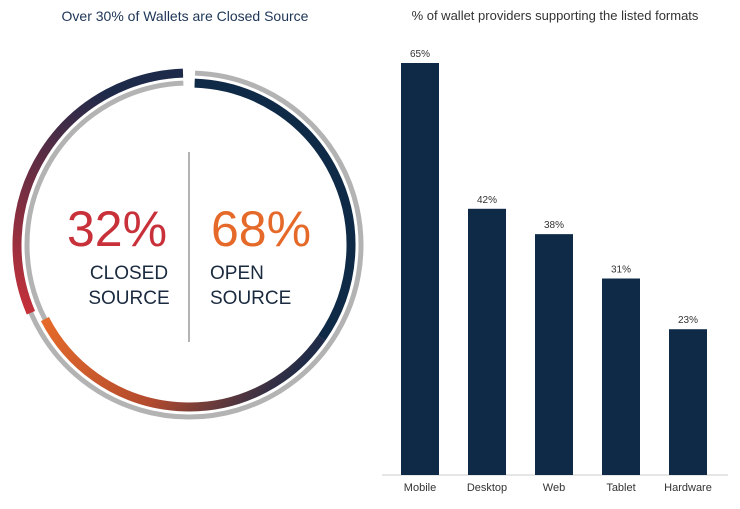 The width and height of the screenshot is (740, 509). What do you see at coordinates (237, 273) in the screenshot?
I see `open-source-label-line1: OPEN` at bounding box center [237, 273].